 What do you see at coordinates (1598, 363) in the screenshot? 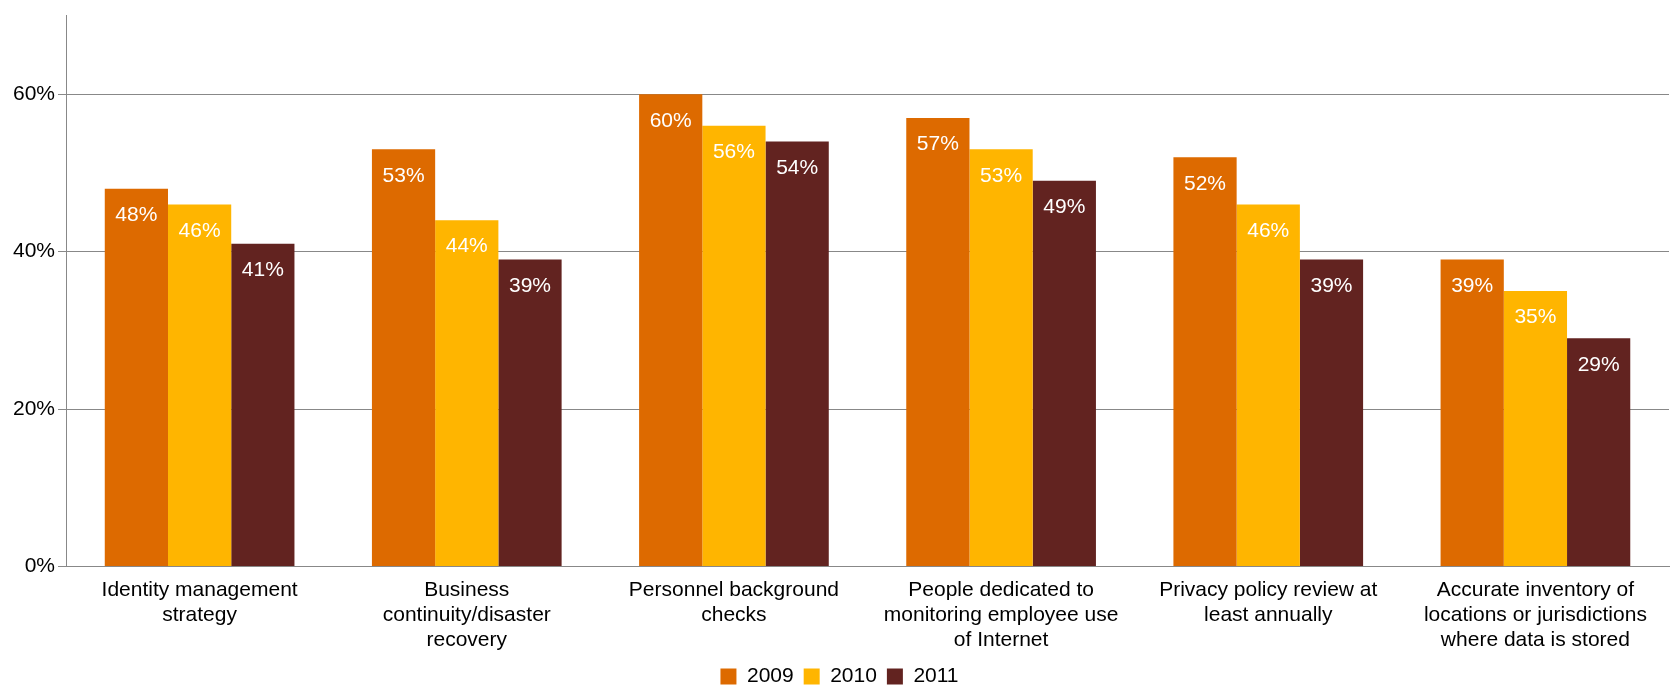
I see `data-label: 29%` at bounding box center [1598, 363].